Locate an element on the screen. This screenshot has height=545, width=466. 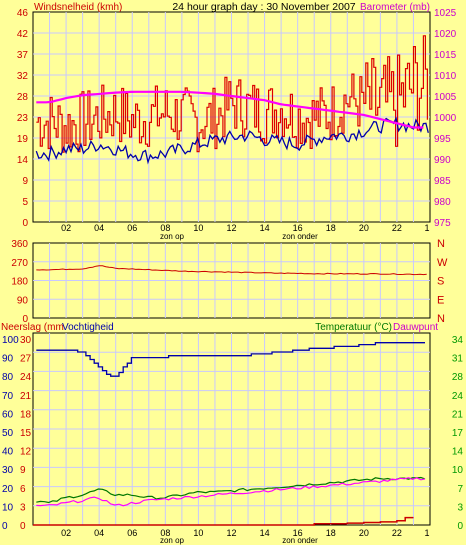
y-tick-label: 980 is located at coordinates (442, 202).